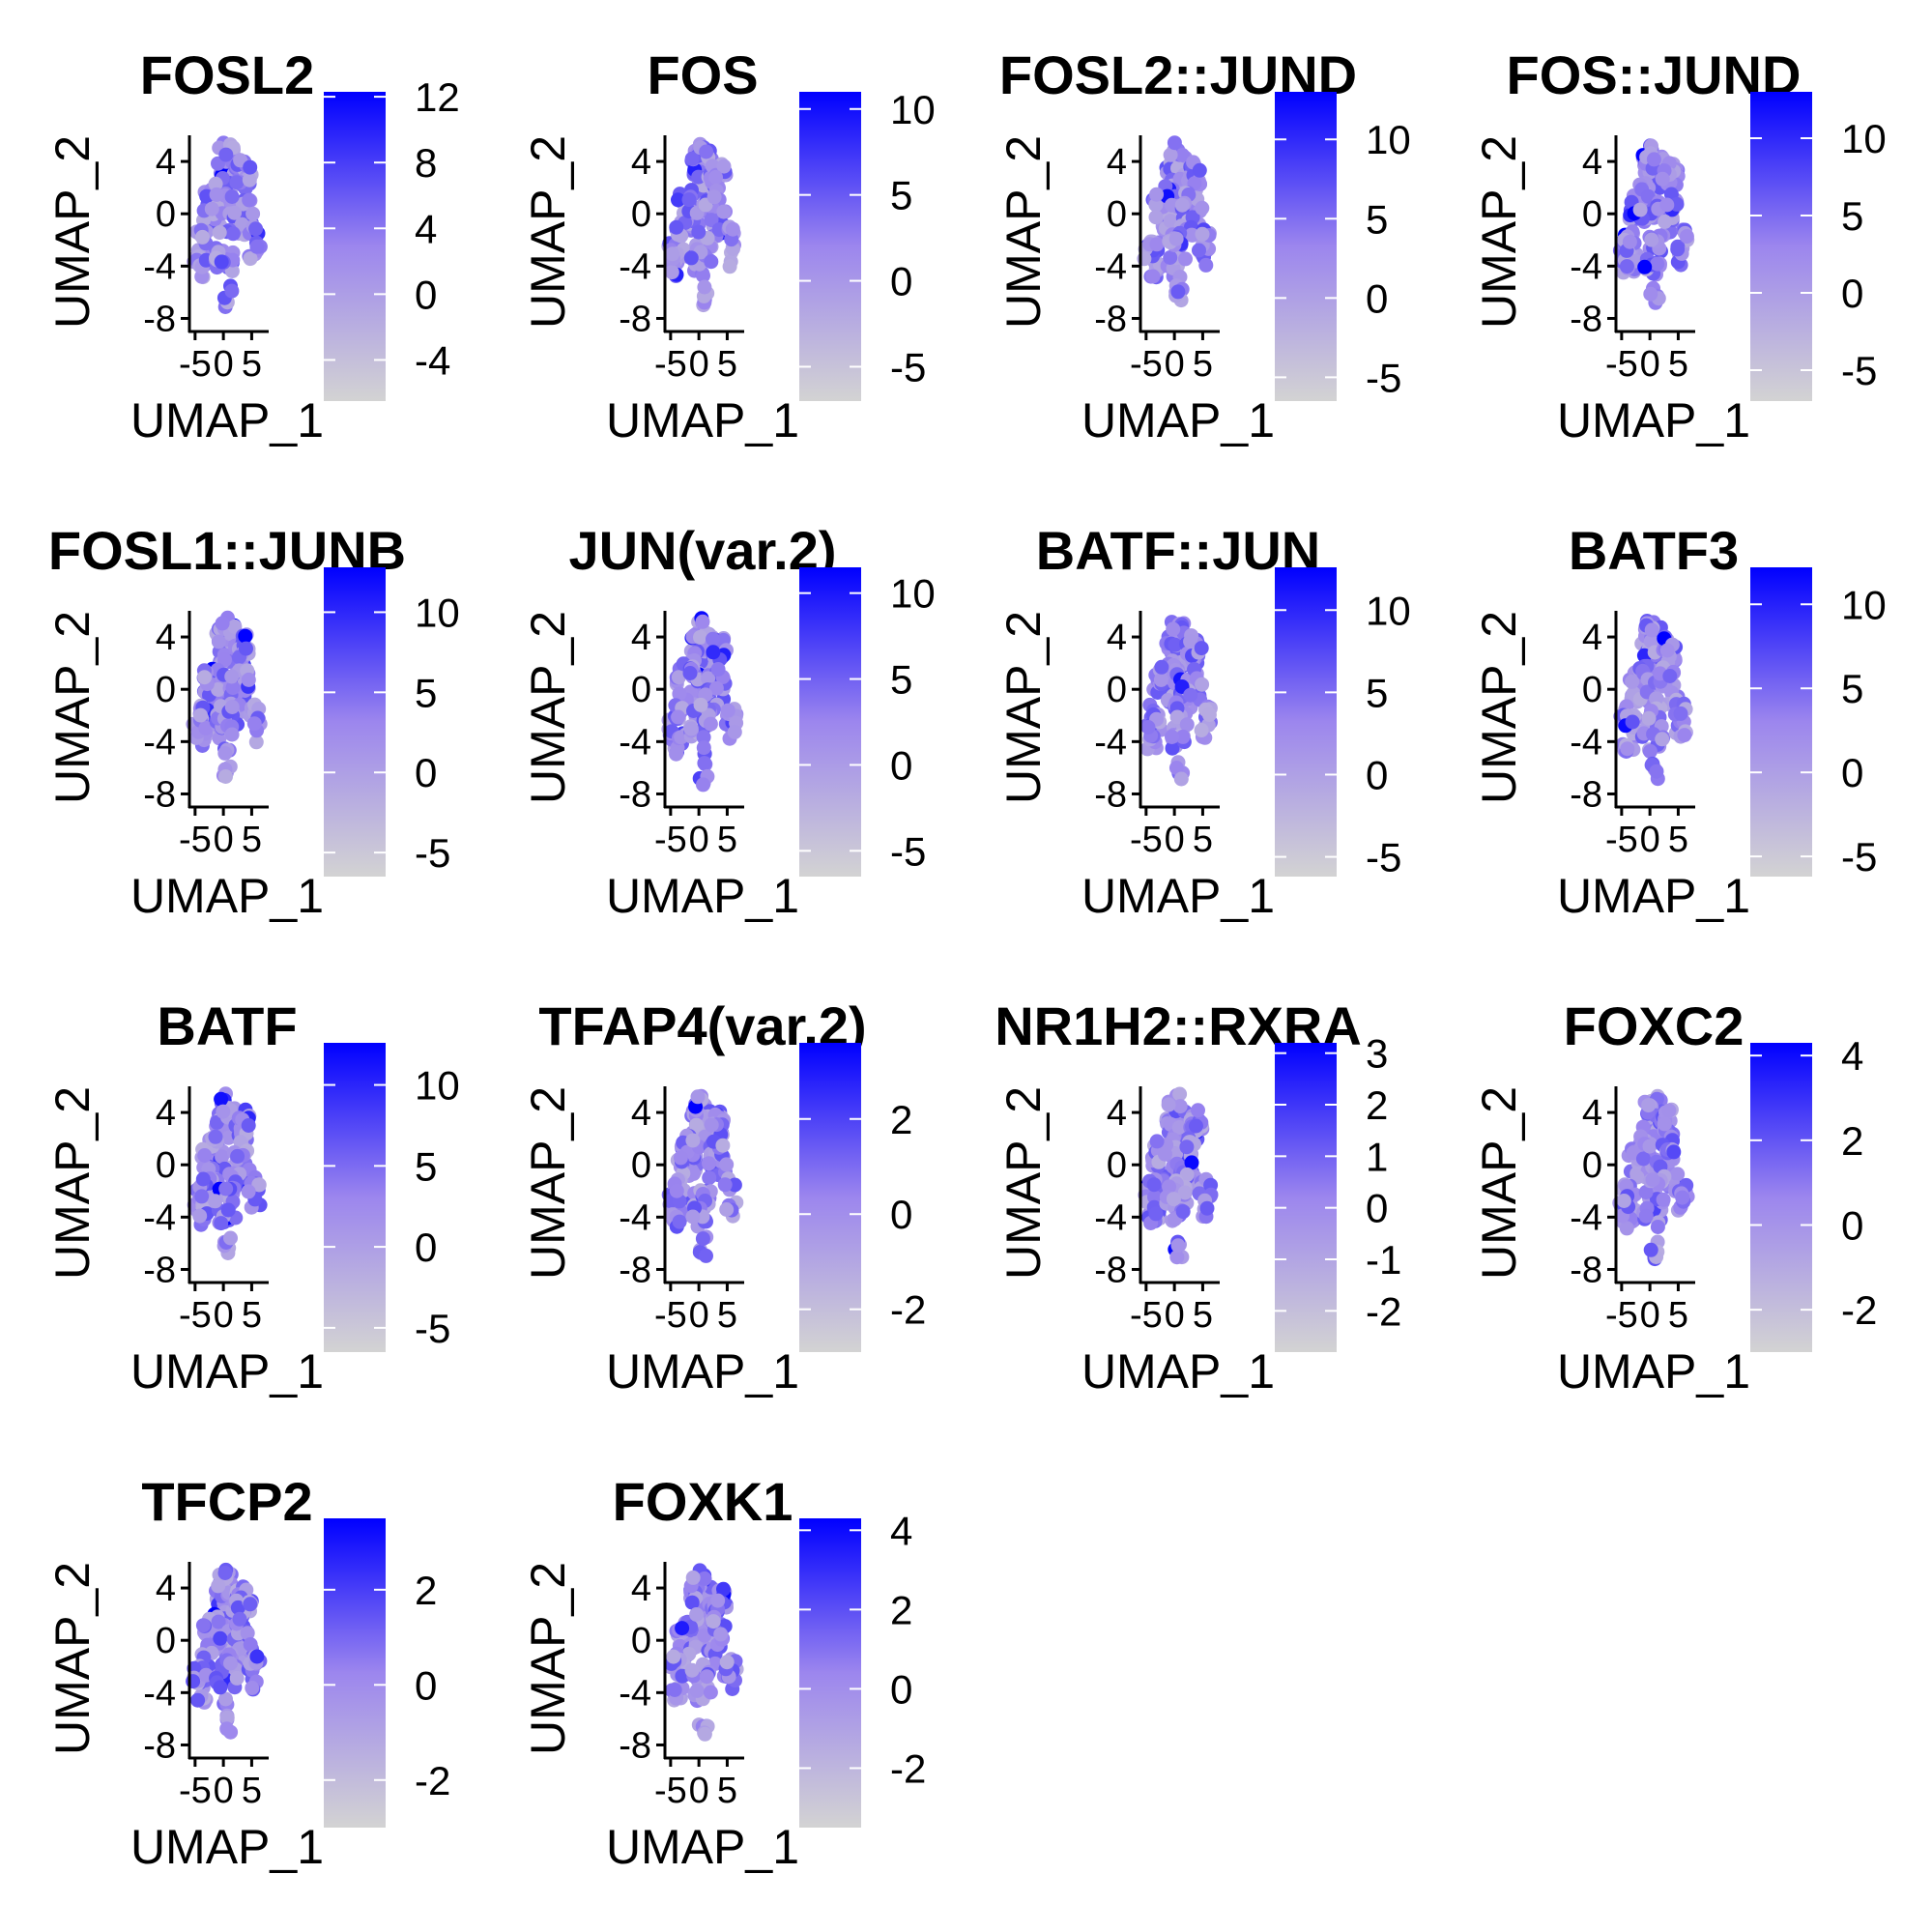 The height and width of the screenshot is (1932, 1932). What do you see at coordinates (426, 163) in the screenshot?
I see `legend-tick-label: 8` at bounding box center [426, 163].